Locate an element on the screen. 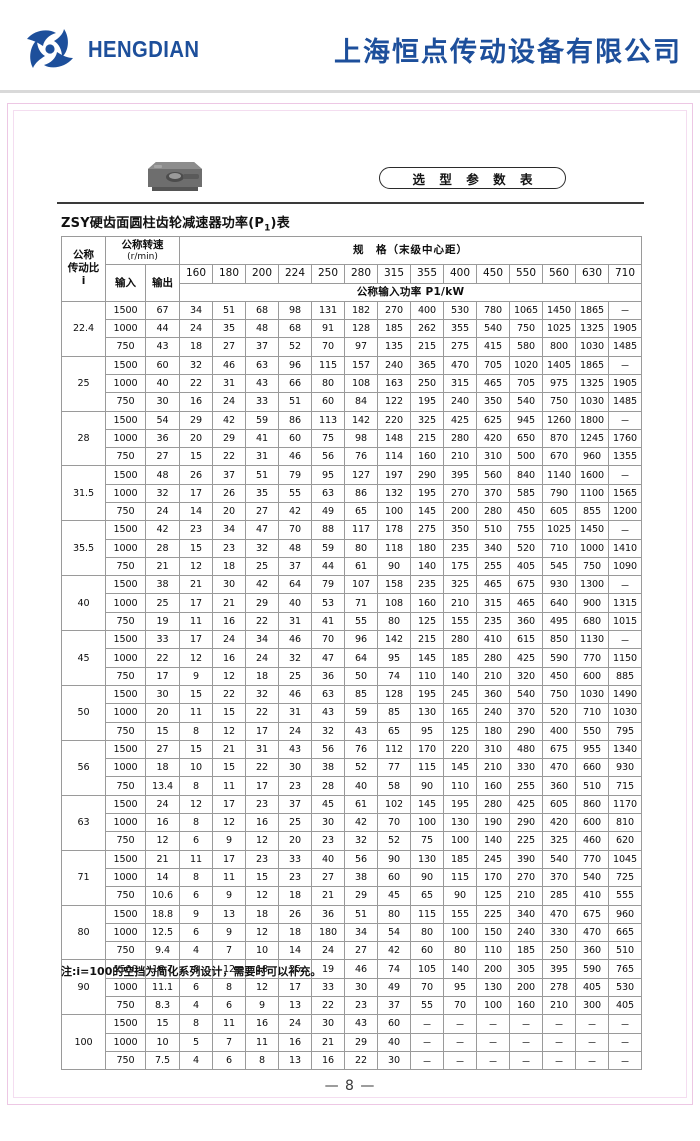 This screenshot has height=1141, width=700. cell-power-450: 100 is located at coordinates (493, 1005).